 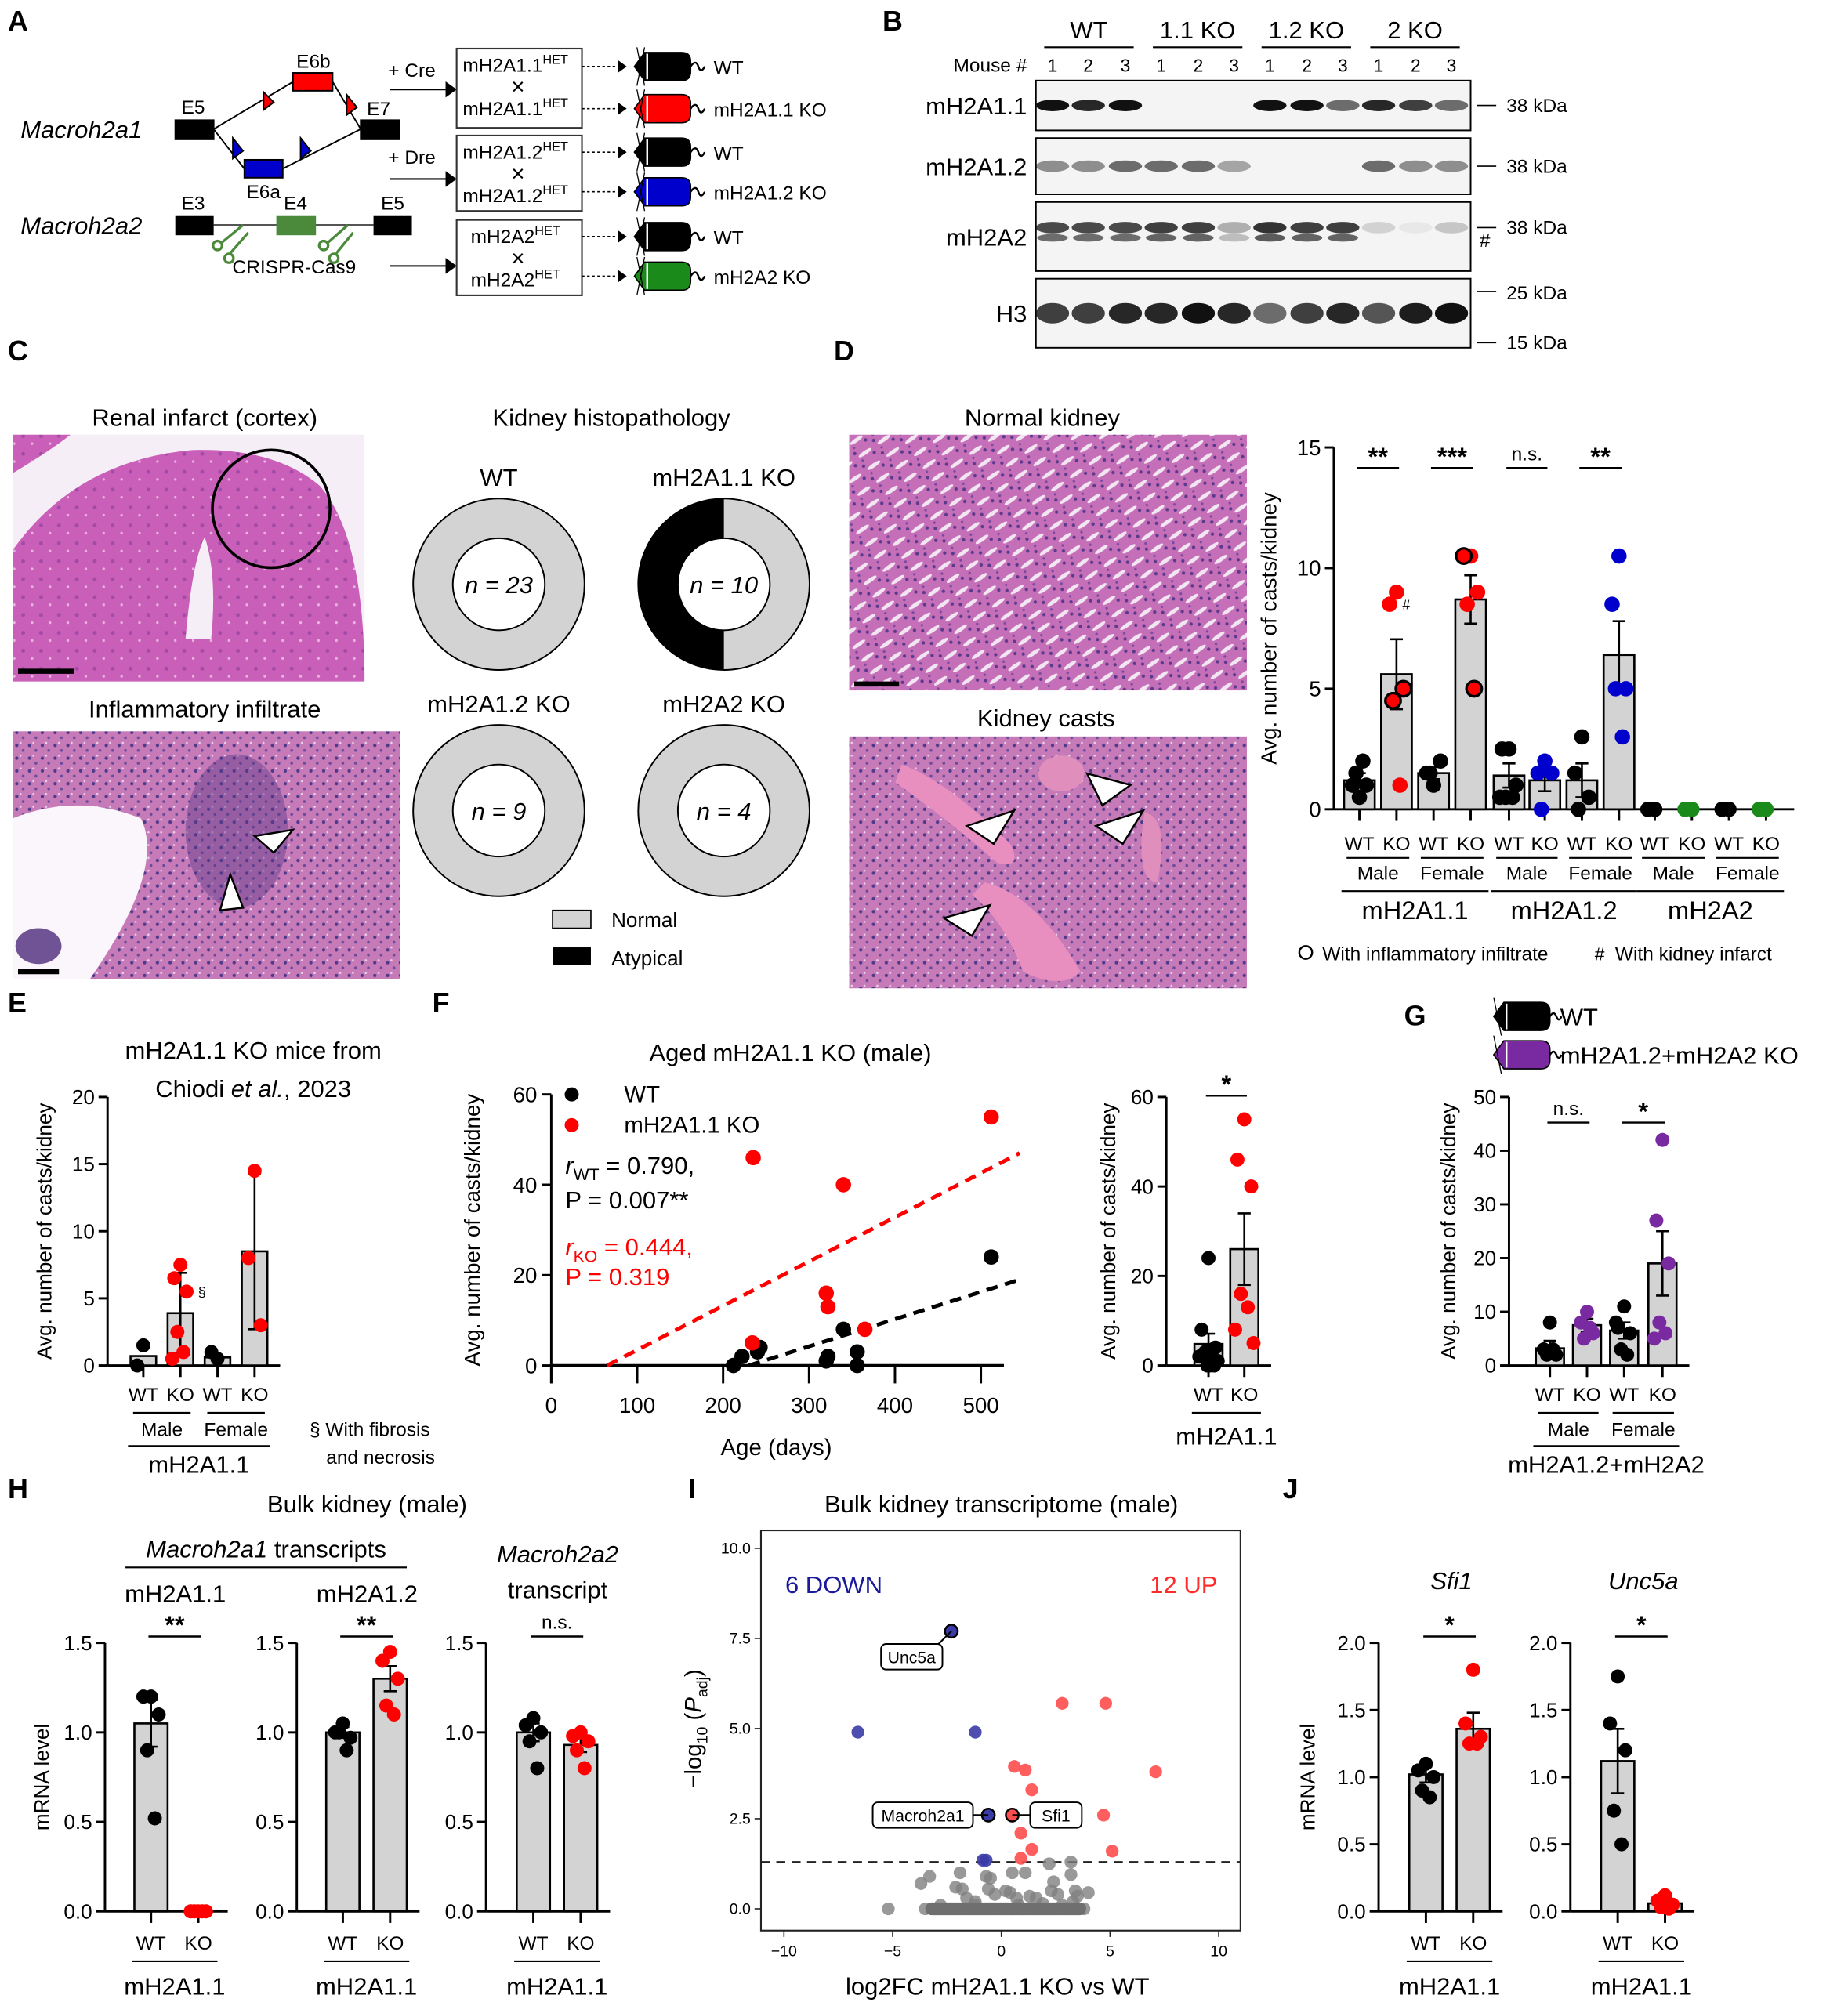 I want to click on blot-label: H3, so click(x=1011, y=314).